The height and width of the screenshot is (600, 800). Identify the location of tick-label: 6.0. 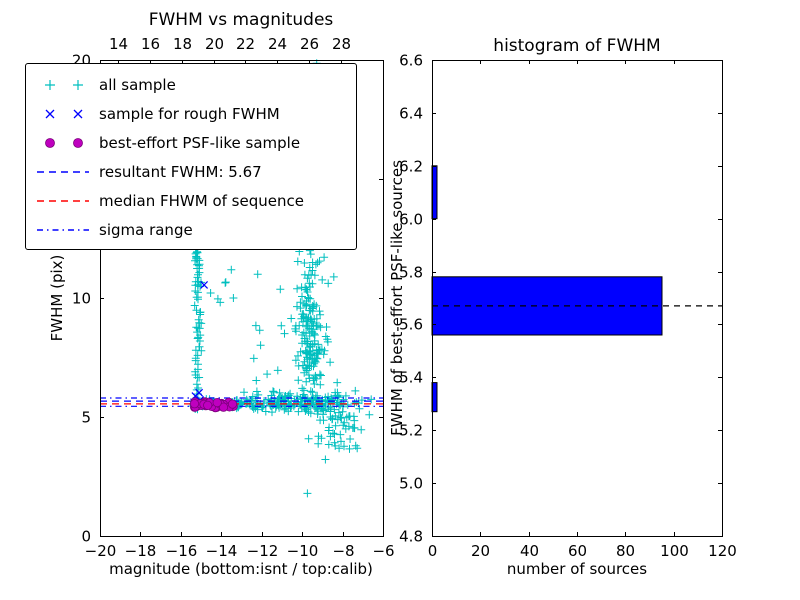
(411, 220).